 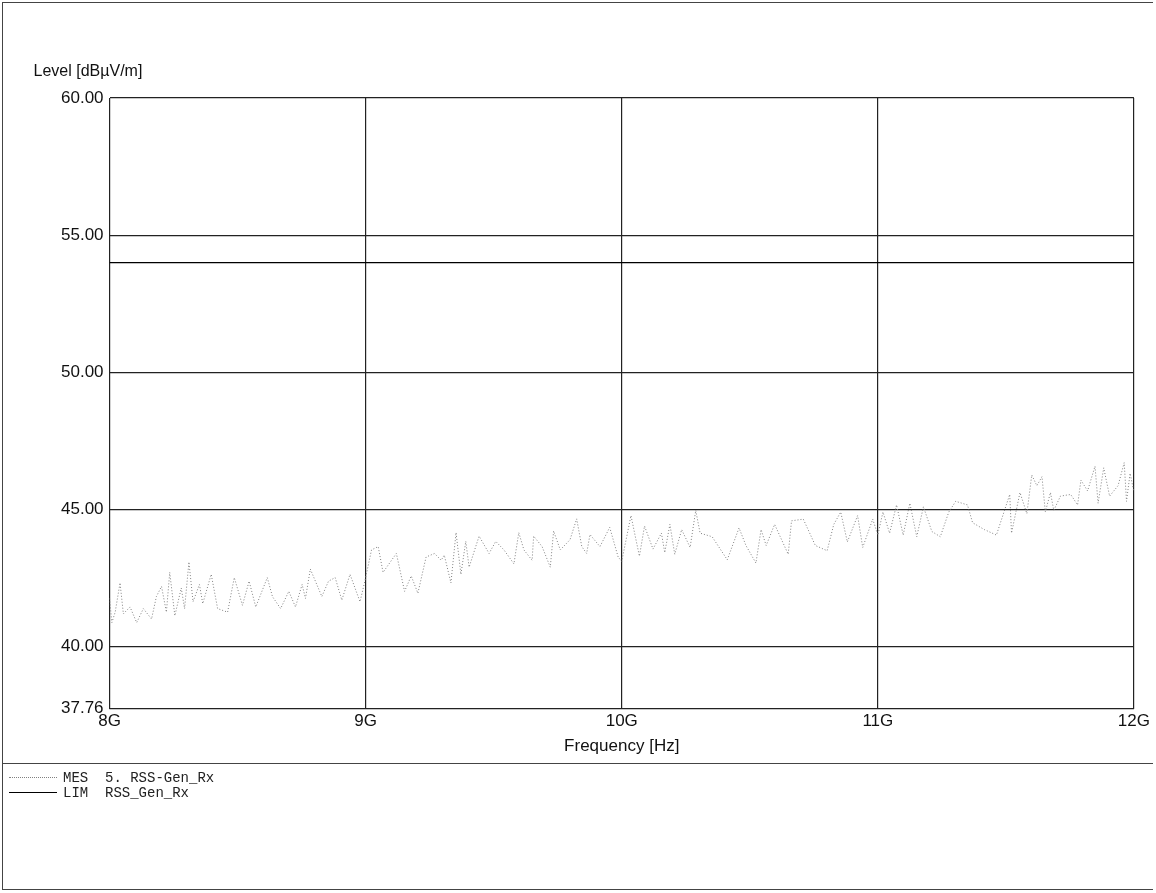 What do you see at coordinates (1133, 721) in the screenshot?
I see `x-tick-label: 12G` at bounding box center [1133, 721].